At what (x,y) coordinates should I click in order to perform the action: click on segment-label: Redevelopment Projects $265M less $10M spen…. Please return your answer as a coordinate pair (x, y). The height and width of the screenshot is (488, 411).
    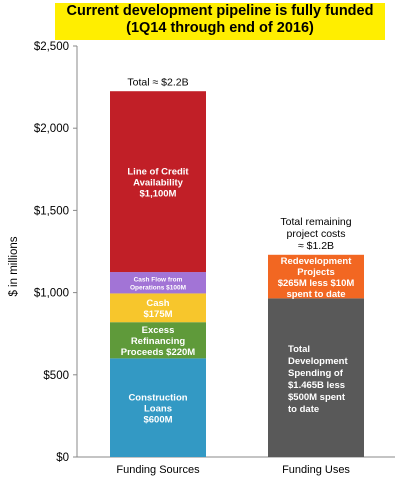
    Looking at the image, I should click on (316, 278).